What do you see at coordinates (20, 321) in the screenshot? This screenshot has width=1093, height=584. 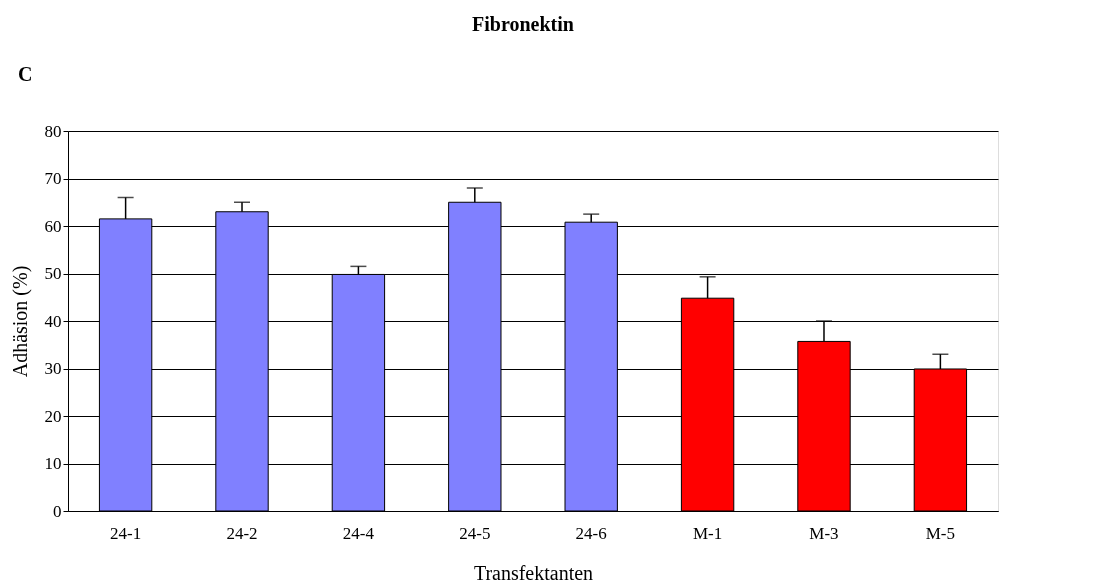 I see `y-axis-title: Adhäsion (%)` at bounding box center [20, 321].